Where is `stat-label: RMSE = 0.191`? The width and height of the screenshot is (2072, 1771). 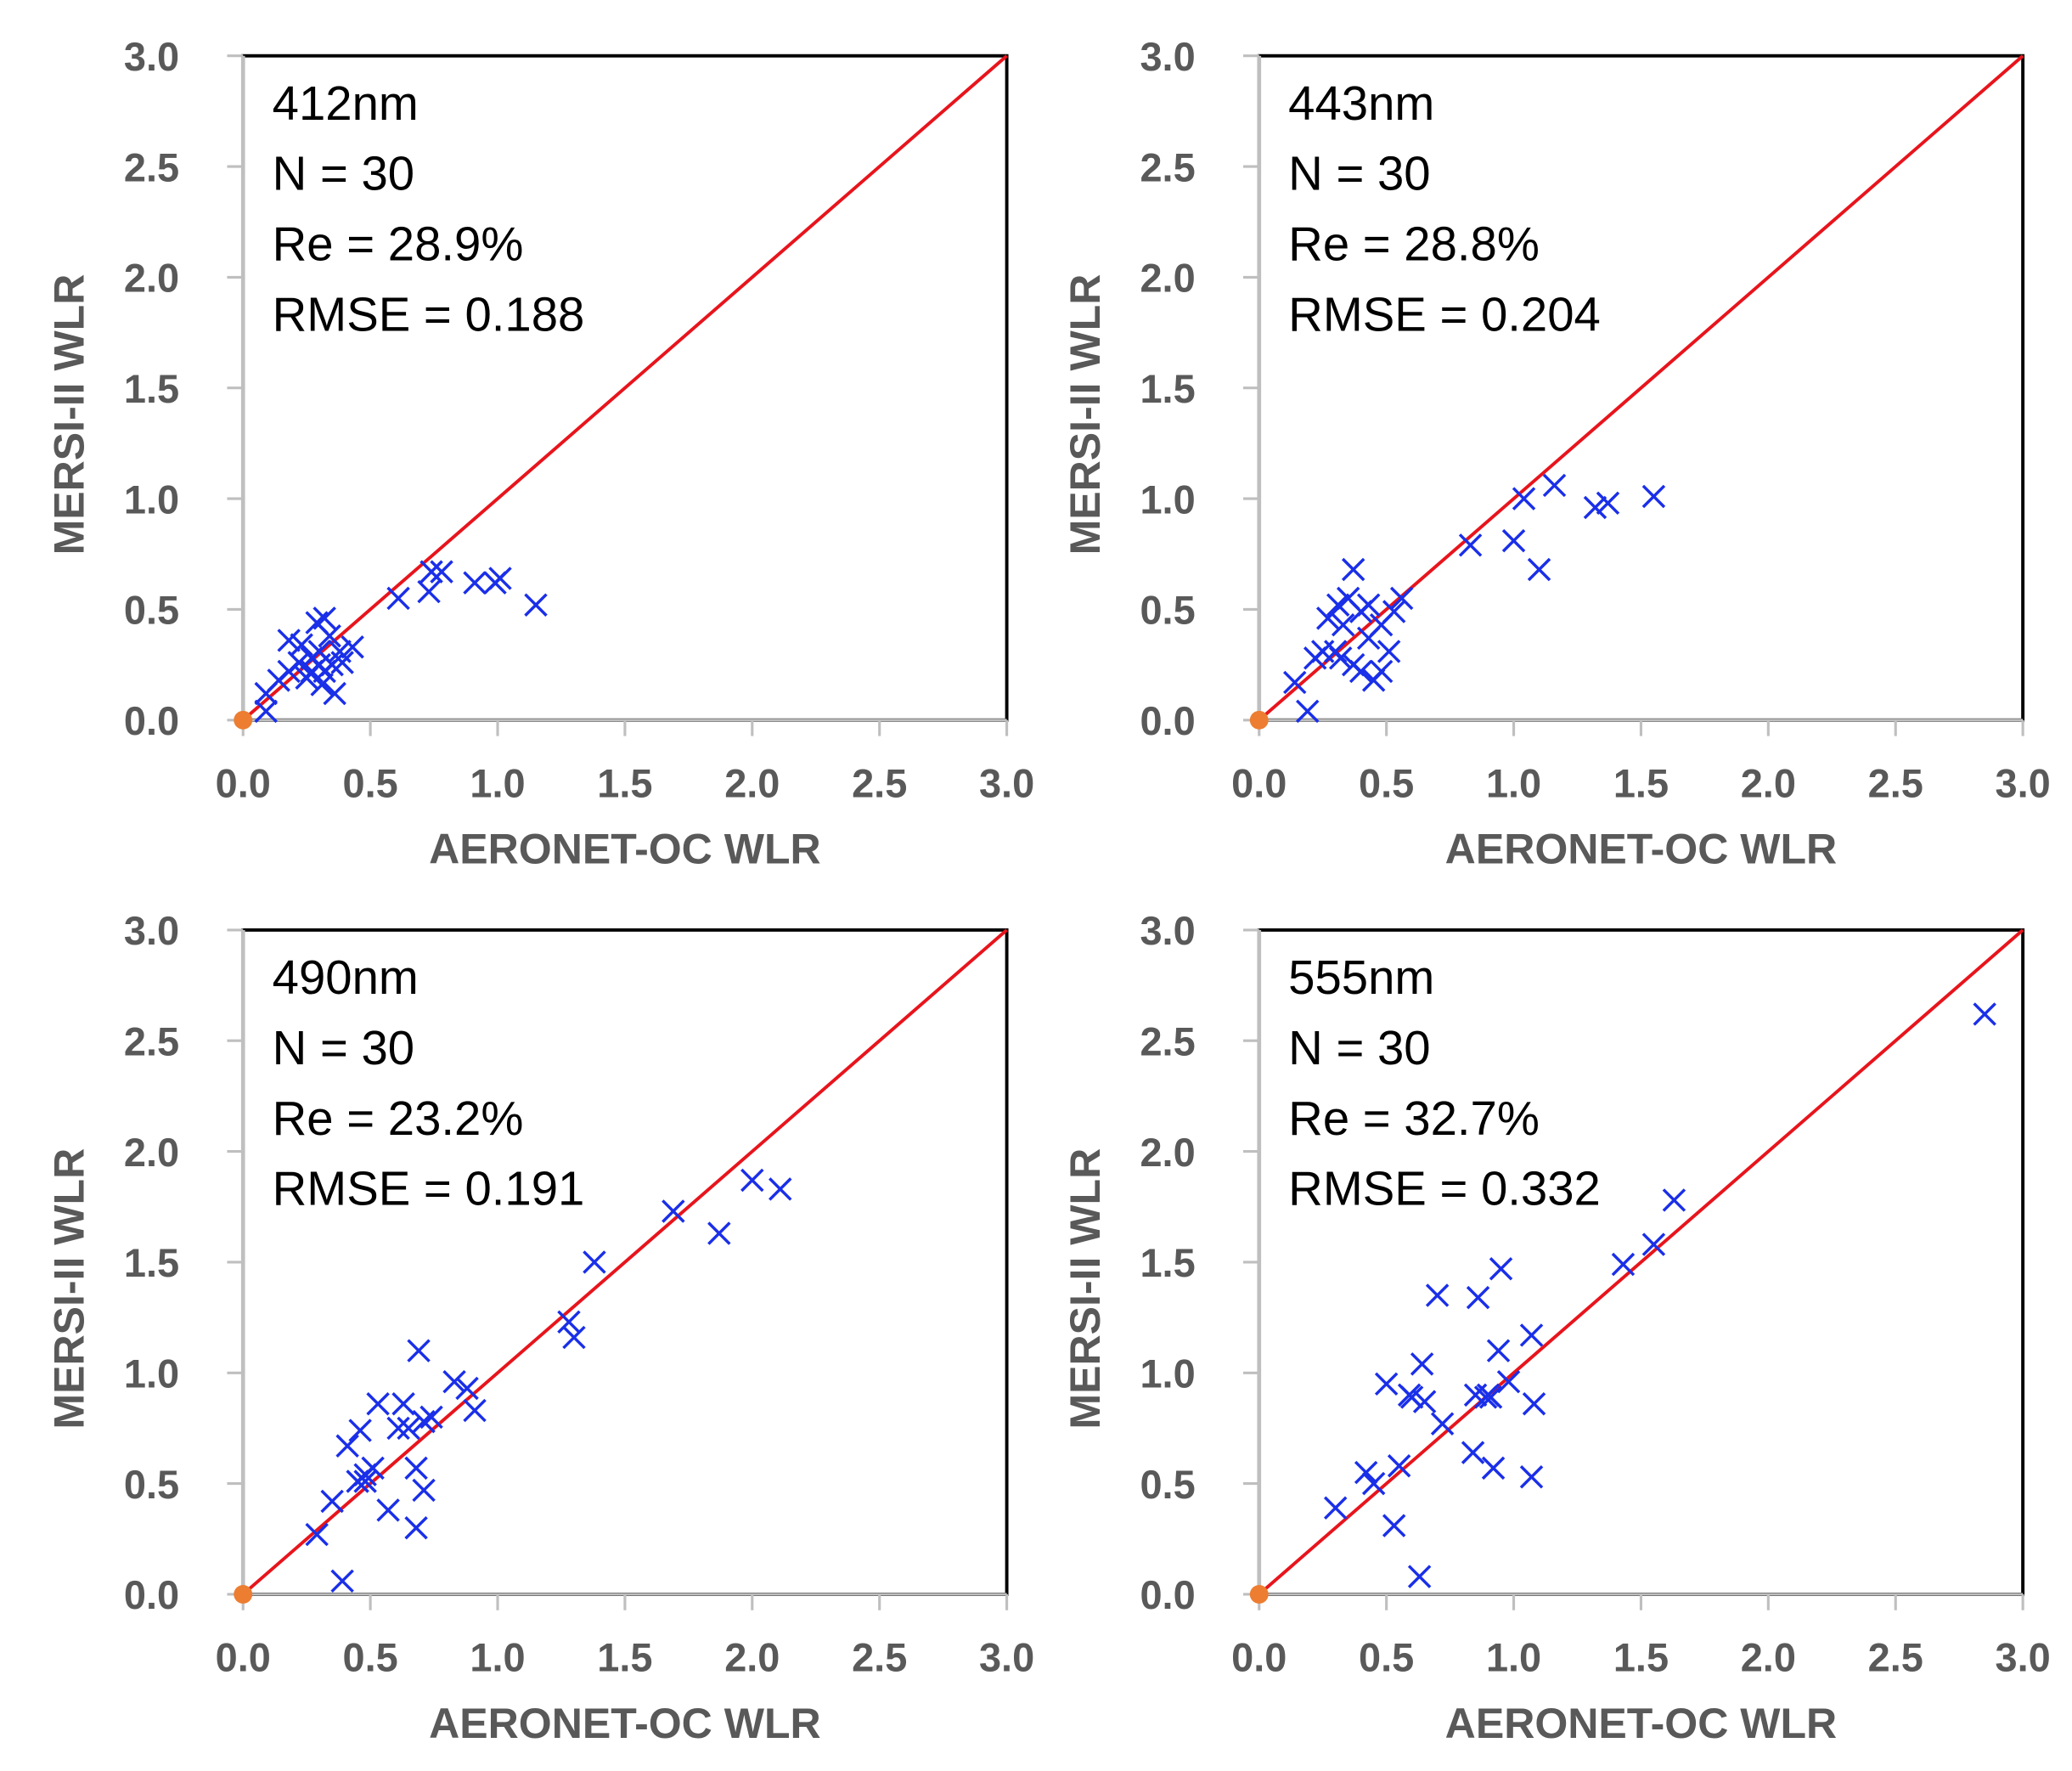 stat-label: RMSE = 0.191 is located at coordinates (429, 1188).